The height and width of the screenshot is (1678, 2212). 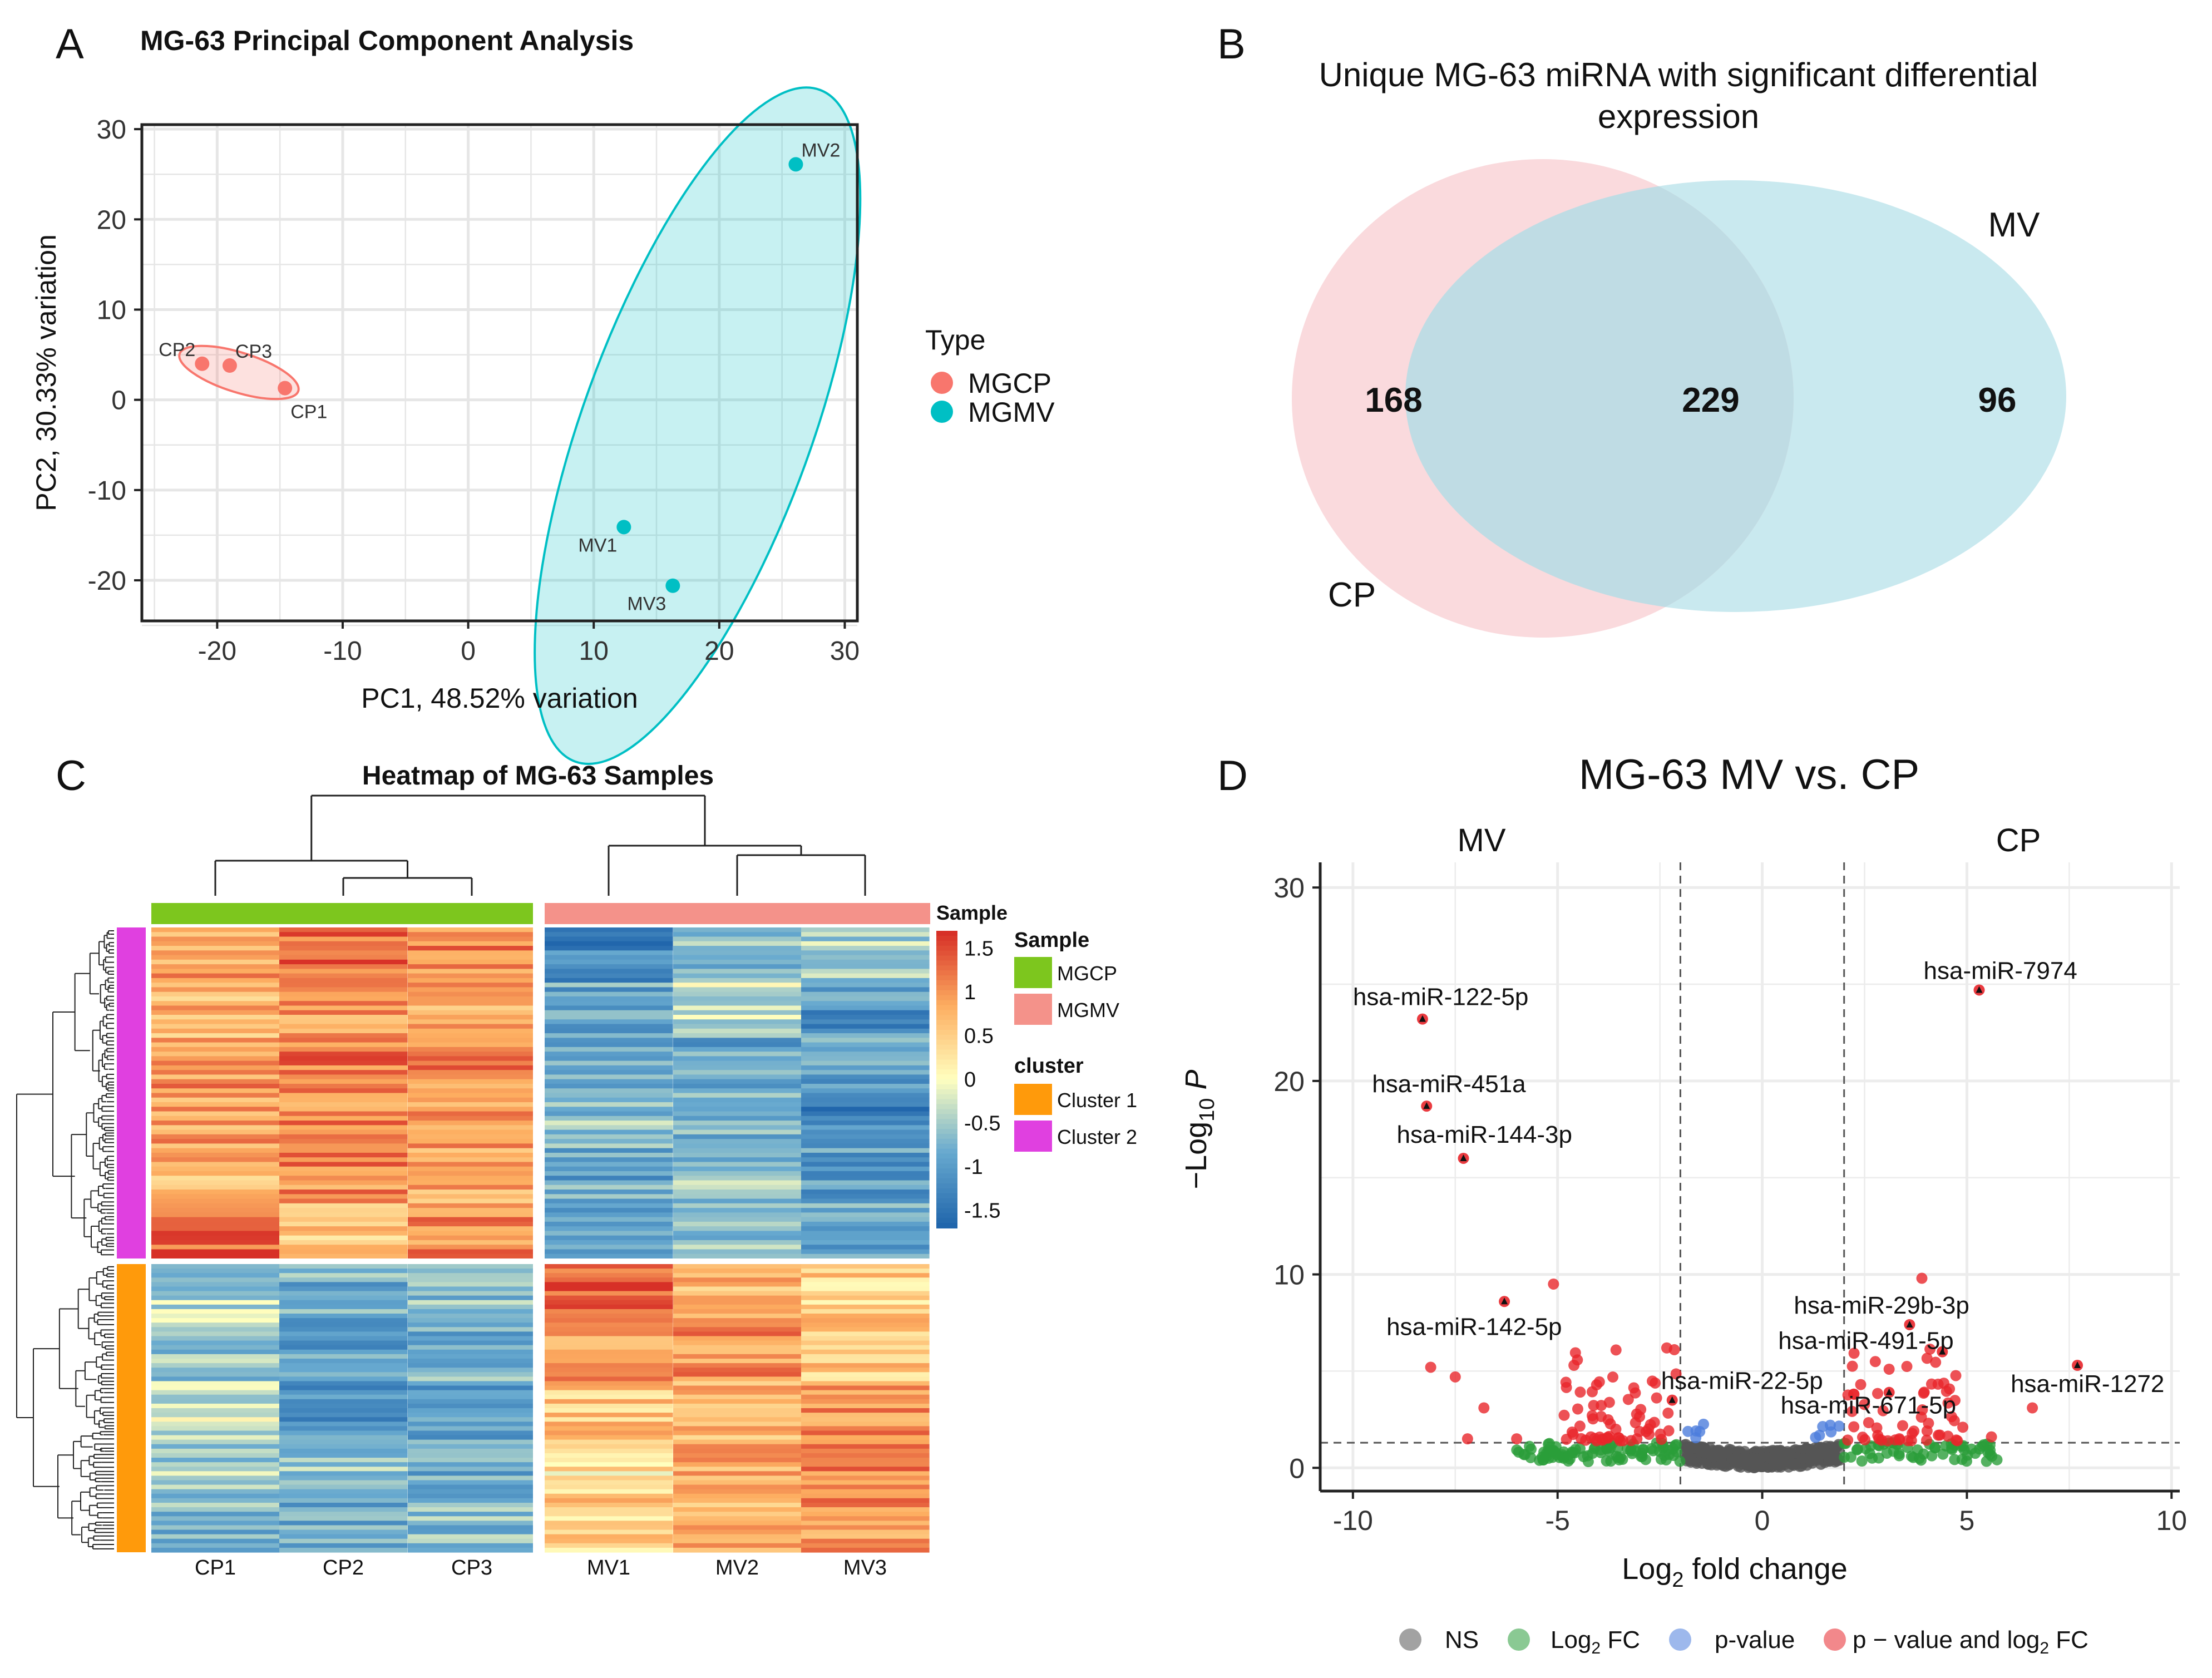 I want to click on volcano-legend-key-pvalue, so click(x=1680, y=1639).